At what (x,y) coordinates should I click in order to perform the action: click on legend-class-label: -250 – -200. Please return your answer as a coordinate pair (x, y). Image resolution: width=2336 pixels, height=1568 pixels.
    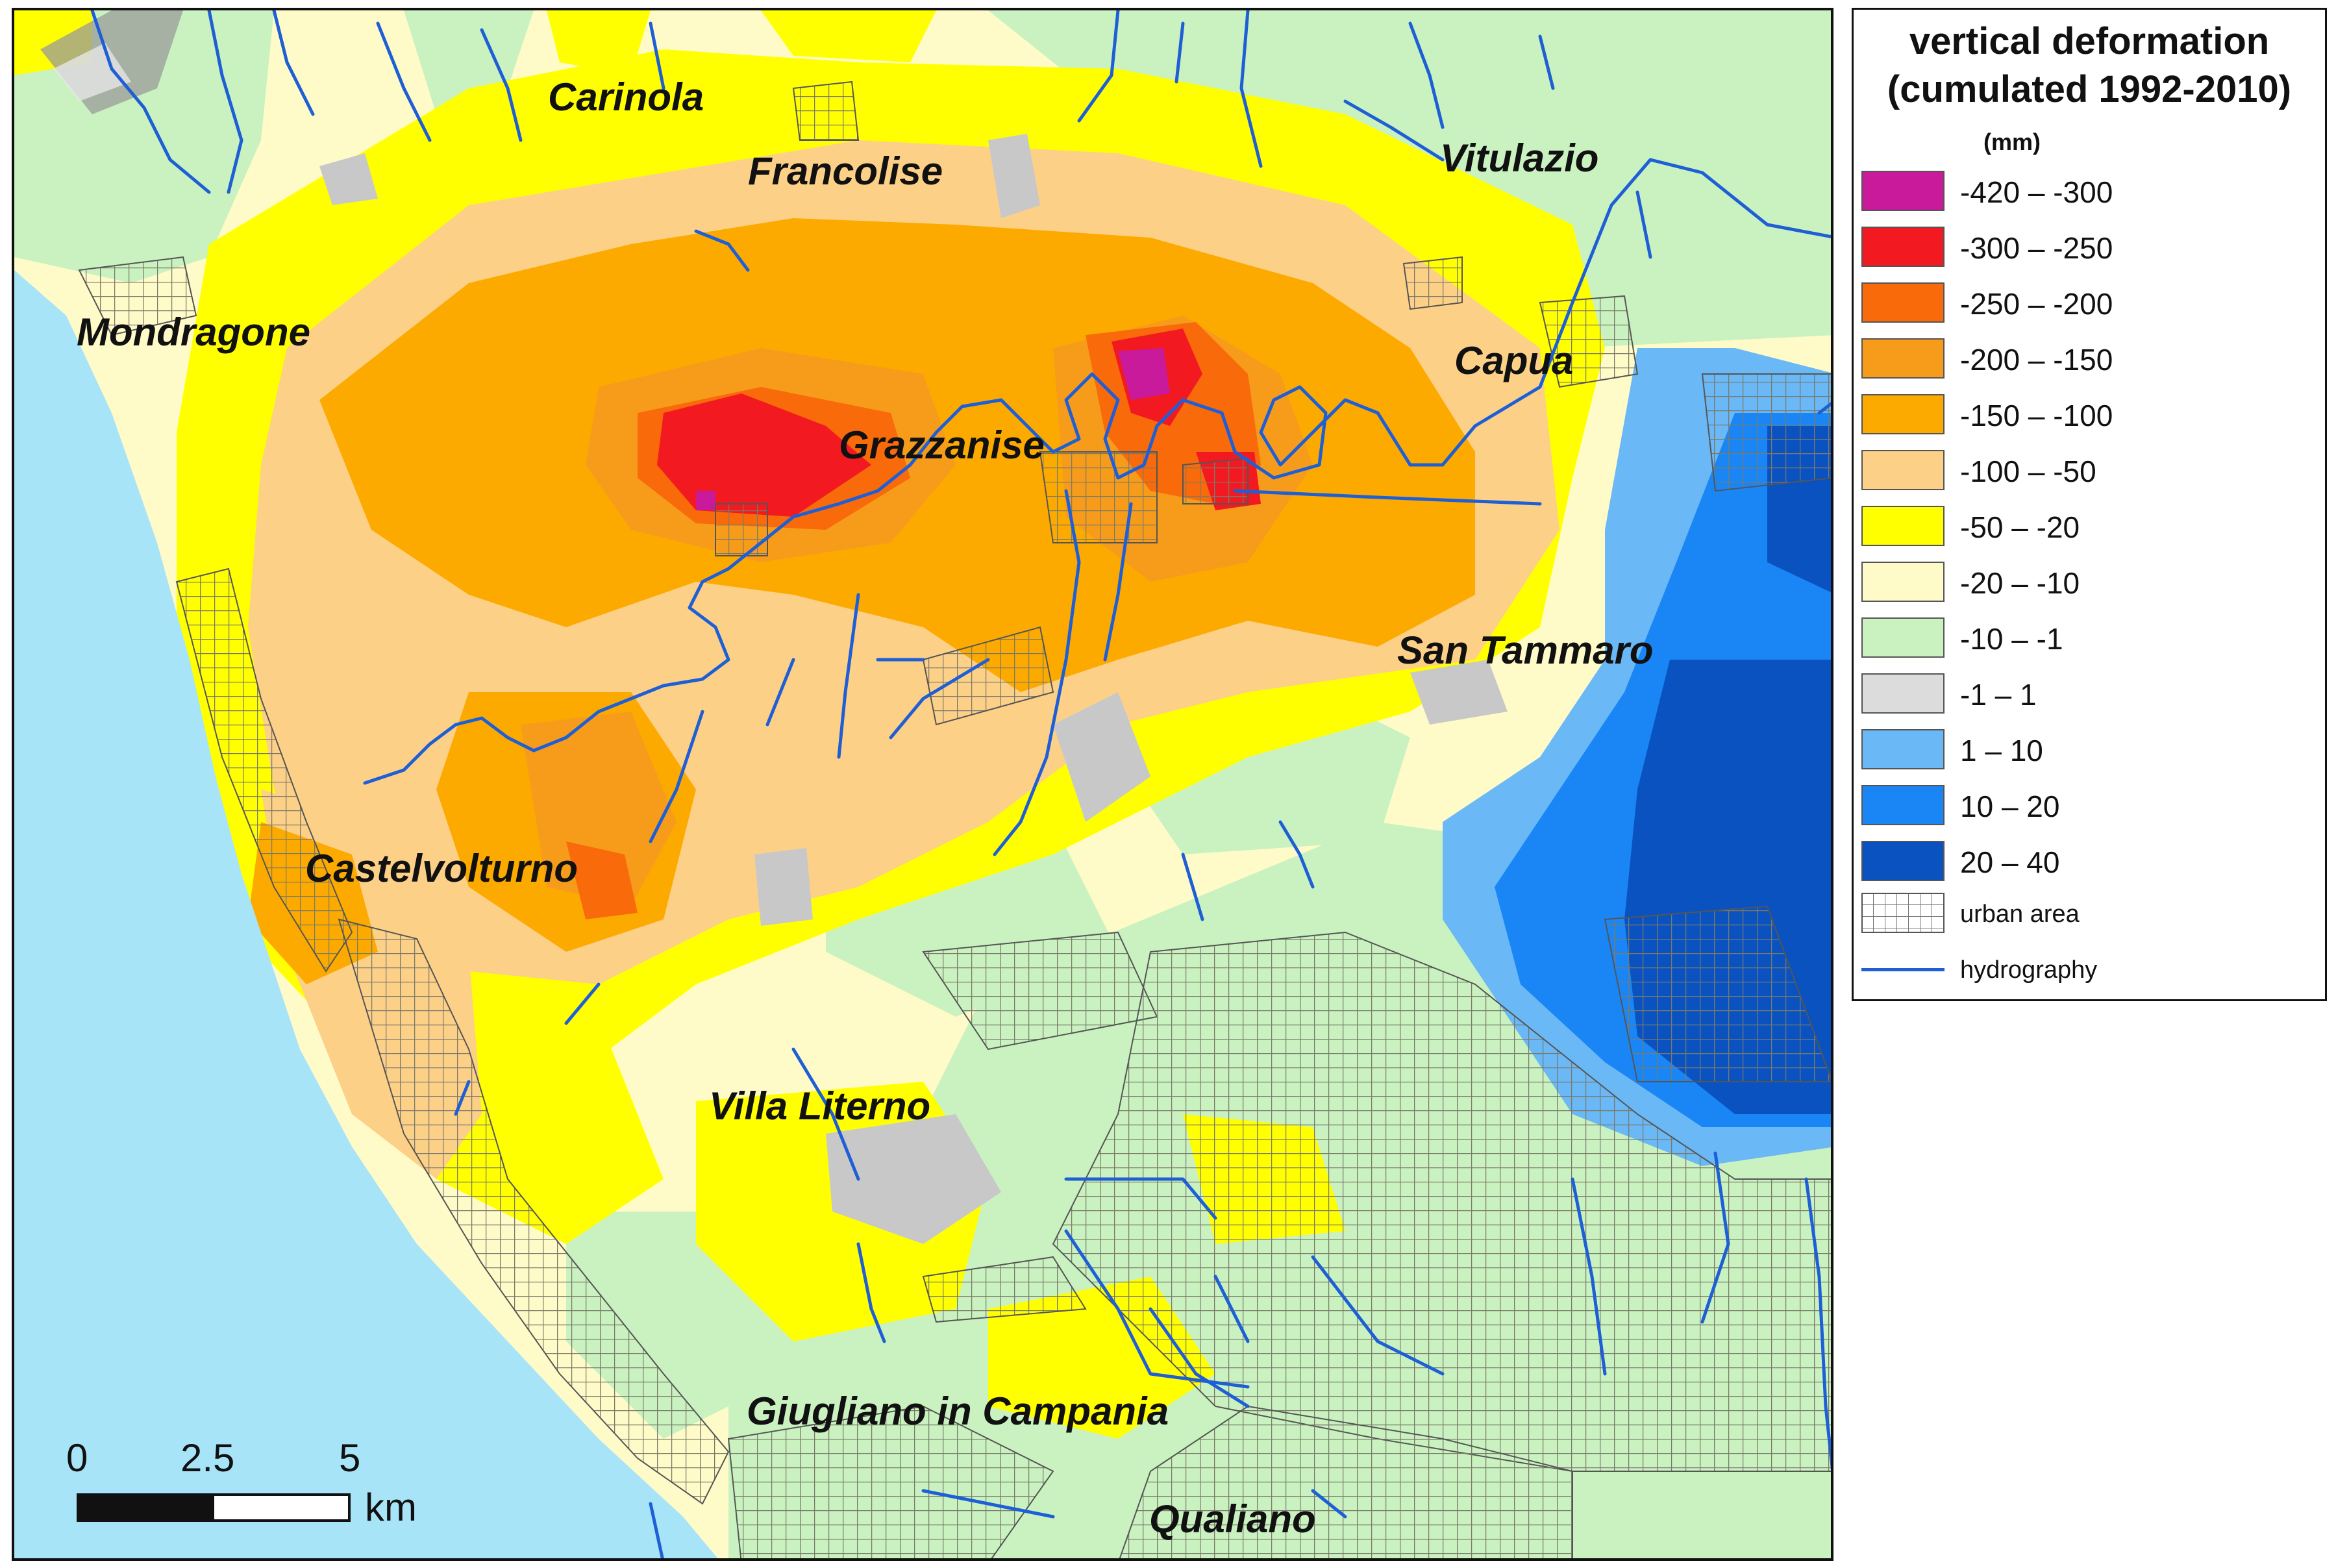
    Looking at the image, I should click on (2036, 304).